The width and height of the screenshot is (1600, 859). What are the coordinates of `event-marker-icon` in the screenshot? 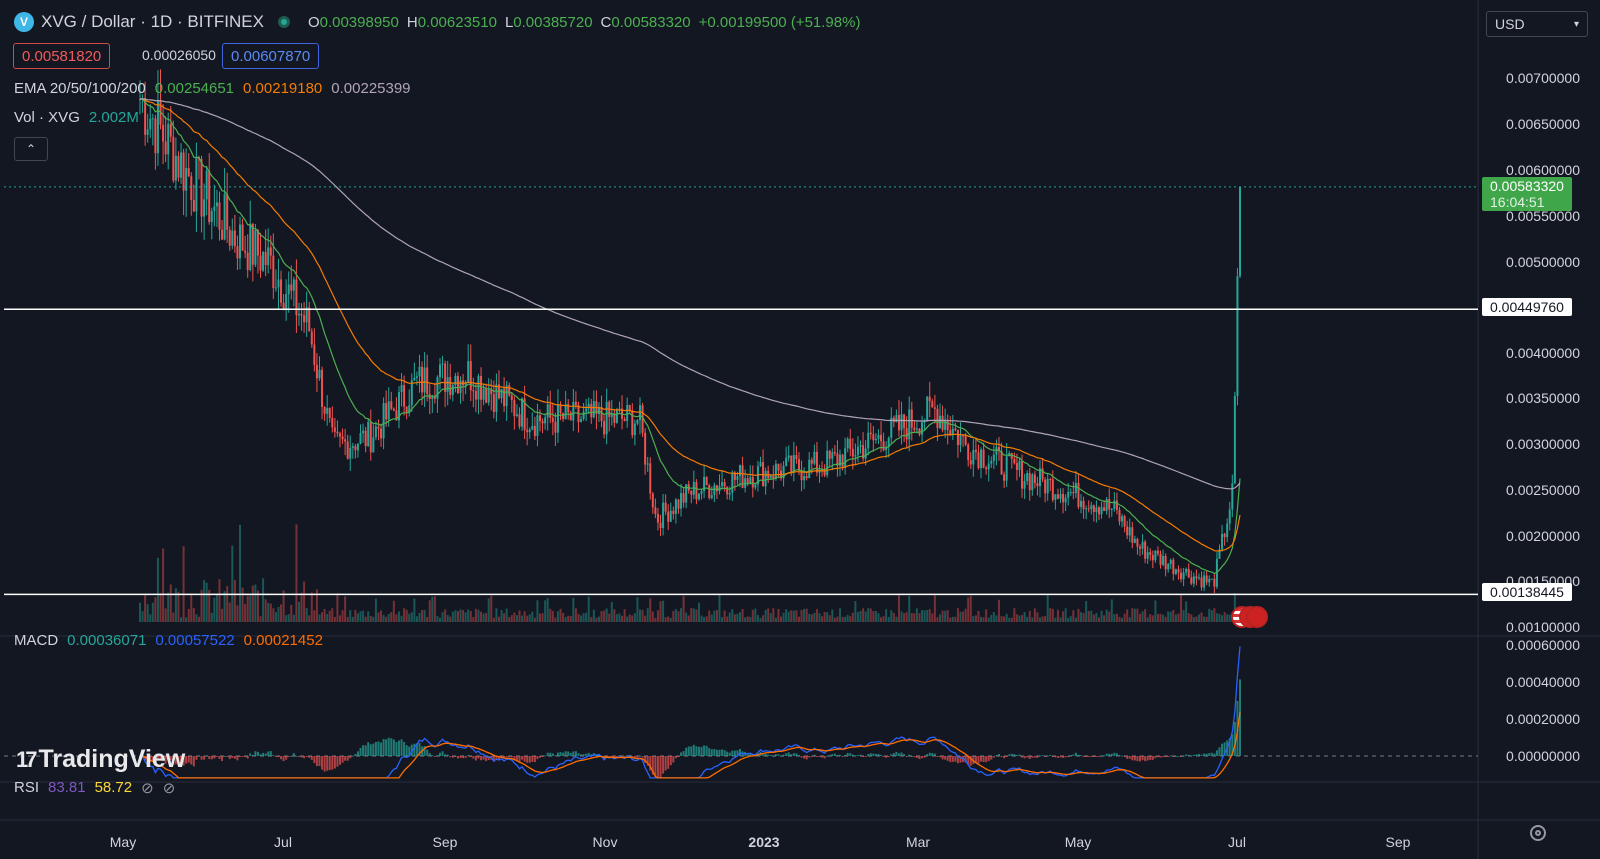 It's located at (1257, 617).